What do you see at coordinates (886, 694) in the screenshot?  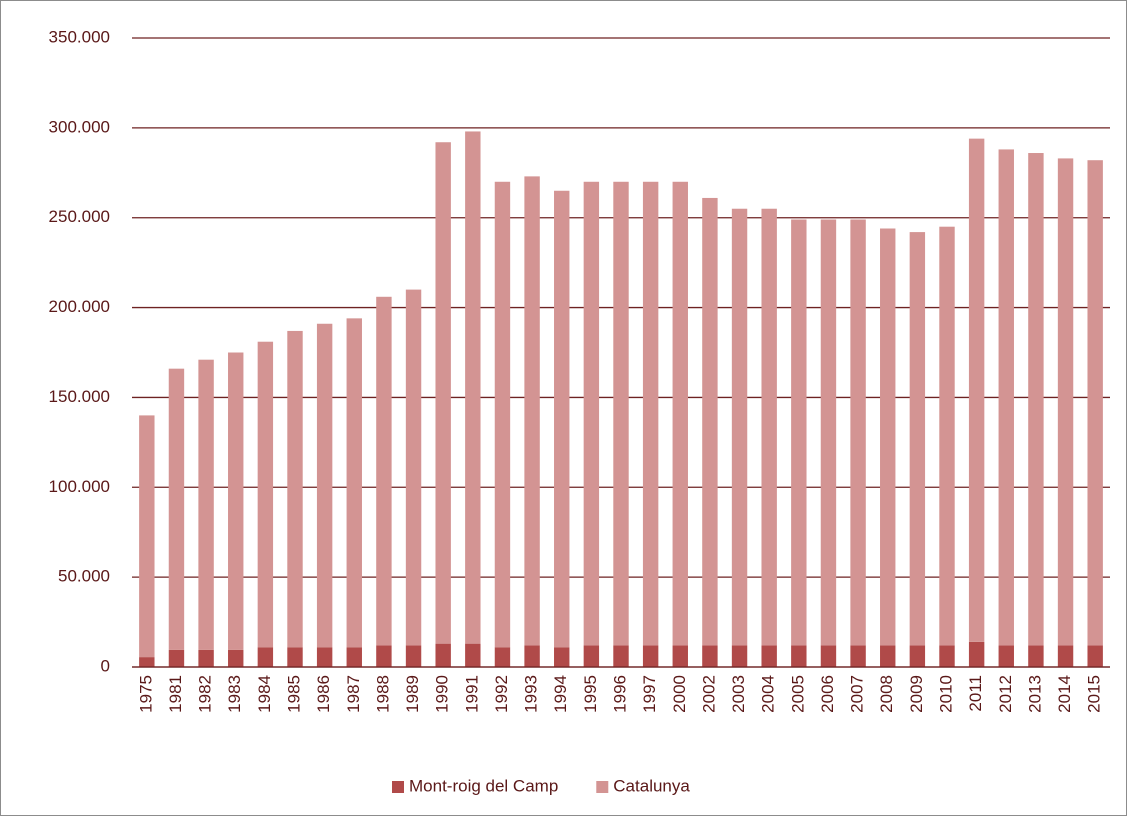 I see `x-tick-label: 2008` at bounding box center [886, 694].